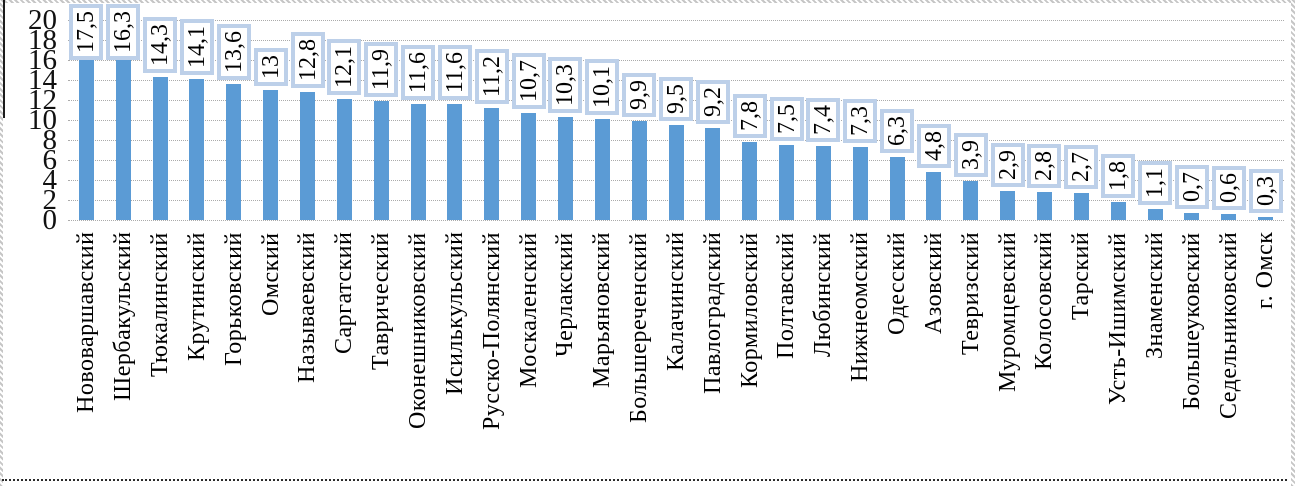 This screenshot has height=486, width=1295. What do you see at coordinates (381, 69) in the screenshot?
I see `bar-value-text: 11,9` at bounding box center [381, 69].